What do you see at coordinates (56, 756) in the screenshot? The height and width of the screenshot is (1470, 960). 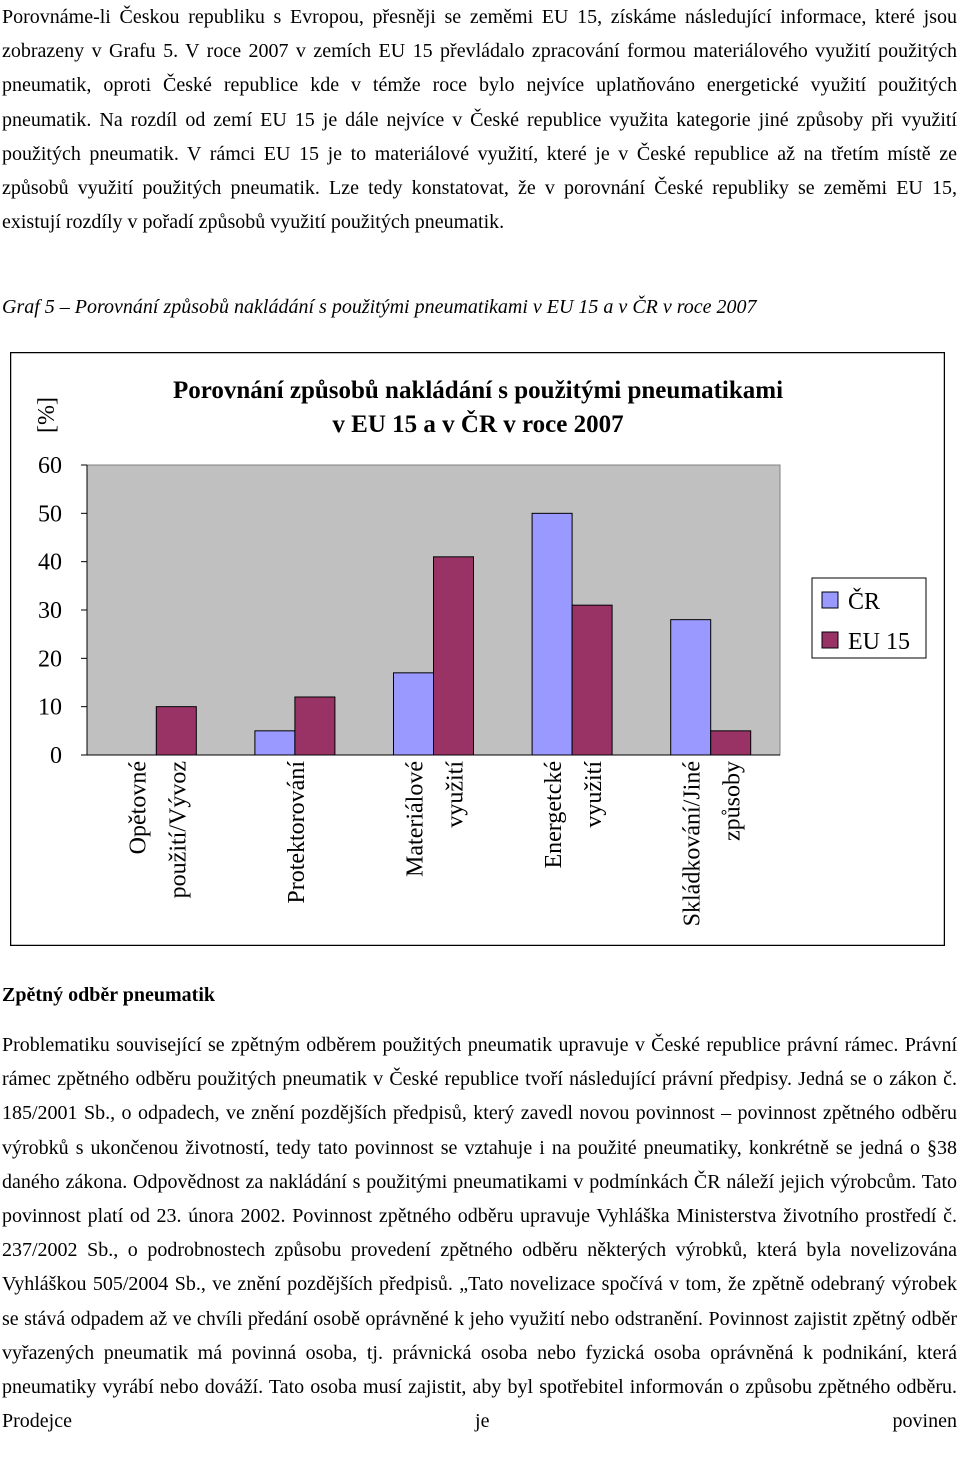 I see `y-tick-label: 0` at bounding box center [56, 756].